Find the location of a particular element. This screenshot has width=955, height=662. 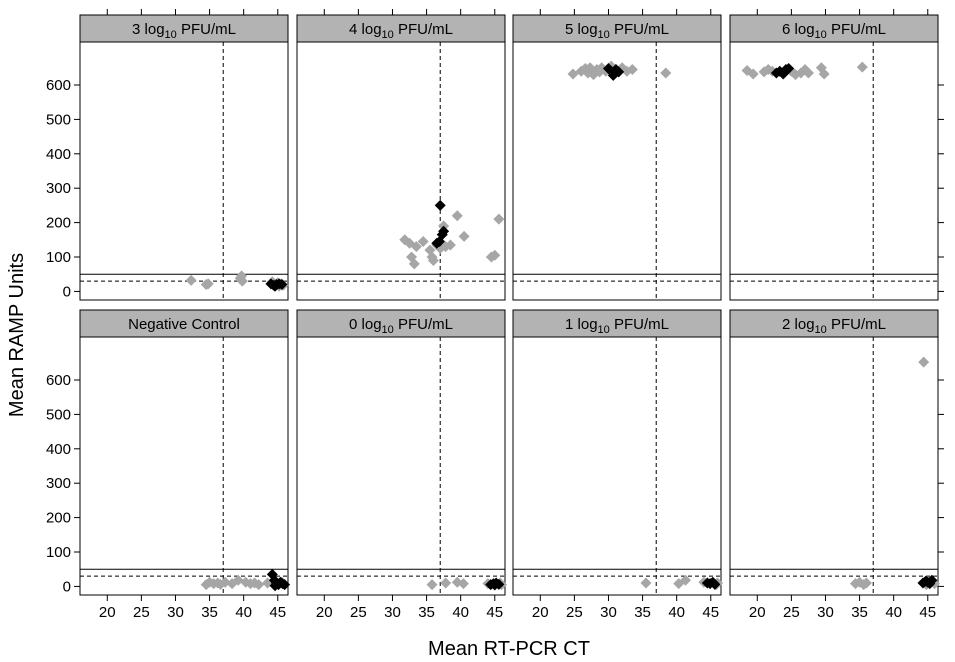

panel-2: 4 log10 PFU/mL is located at coordinates (401, 155).